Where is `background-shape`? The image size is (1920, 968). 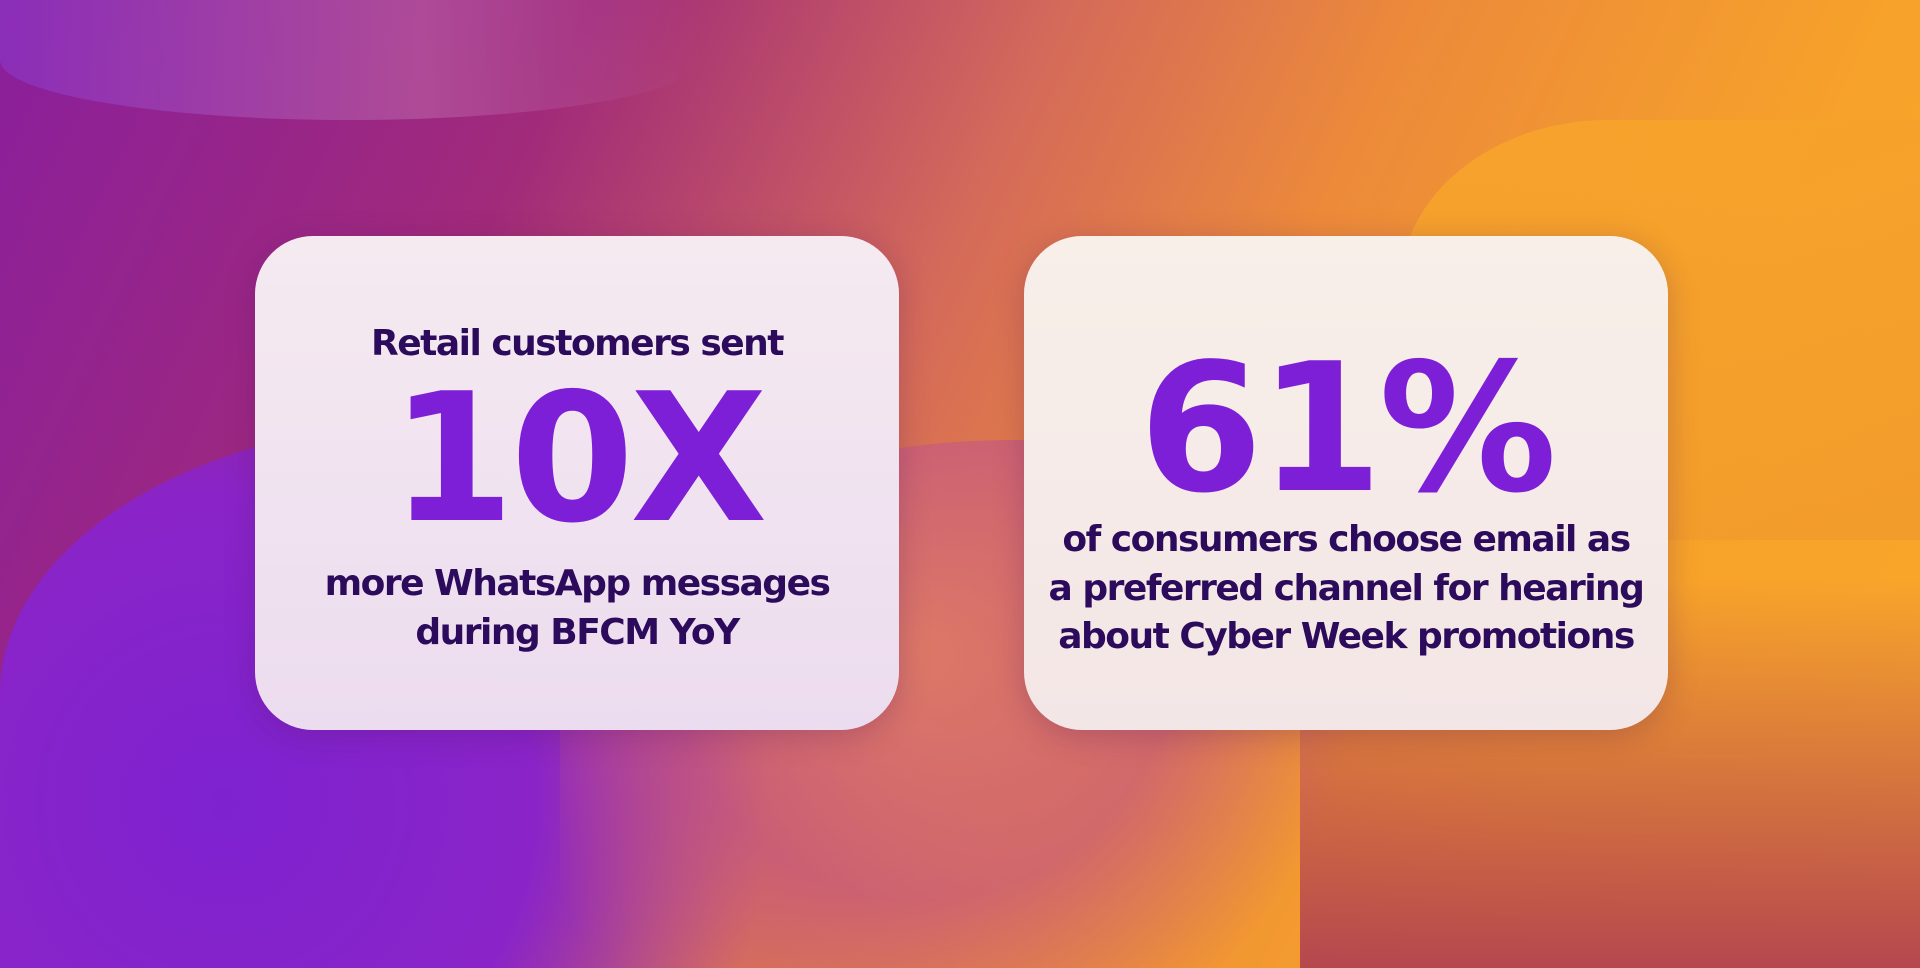
background-shape is located at coordinates (350, 60).